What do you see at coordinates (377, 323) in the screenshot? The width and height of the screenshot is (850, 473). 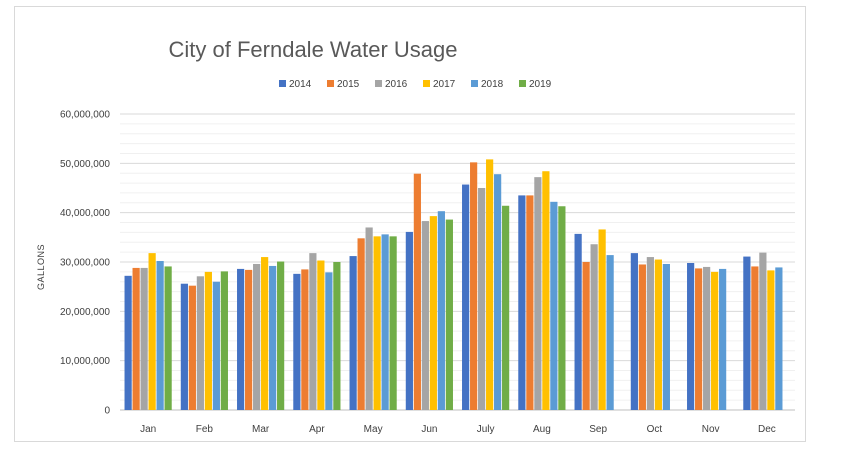 I see `bar-2017-may` at bounding box center [377, 323].